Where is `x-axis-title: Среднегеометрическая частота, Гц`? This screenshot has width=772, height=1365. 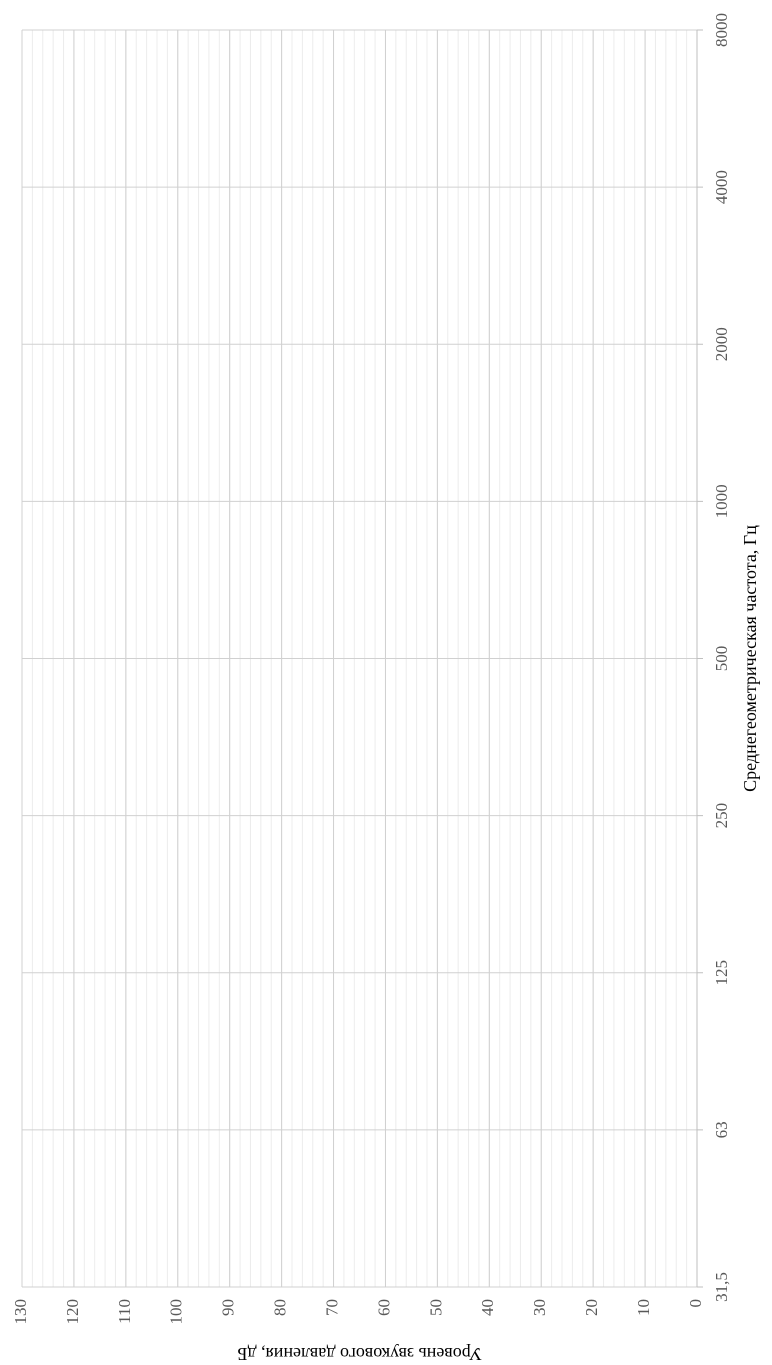
x-axis-title: Среднегеометрическая частота, Гц is located at coordinates (750, 658).